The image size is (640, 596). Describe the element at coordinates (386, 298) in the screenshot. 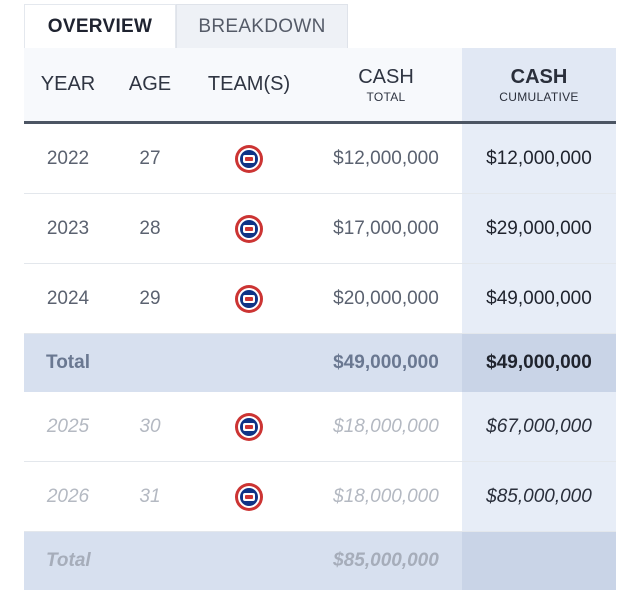

I see `row-cash: $20,000,000` at that location.